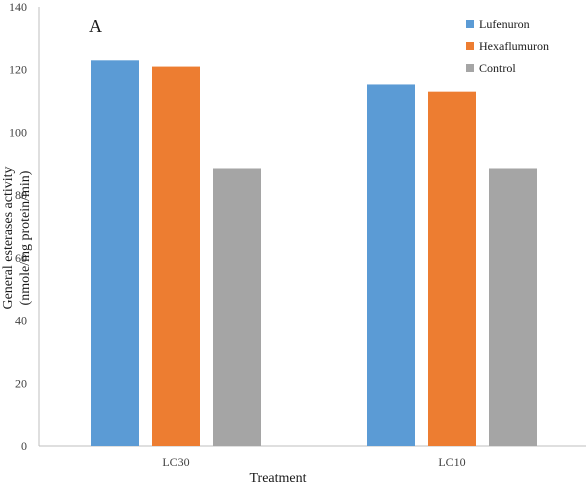  What do you see at coordinates (21, 321) in the screenshot?
I see `y-tick-label: 40` at bounding box center [21, 321].